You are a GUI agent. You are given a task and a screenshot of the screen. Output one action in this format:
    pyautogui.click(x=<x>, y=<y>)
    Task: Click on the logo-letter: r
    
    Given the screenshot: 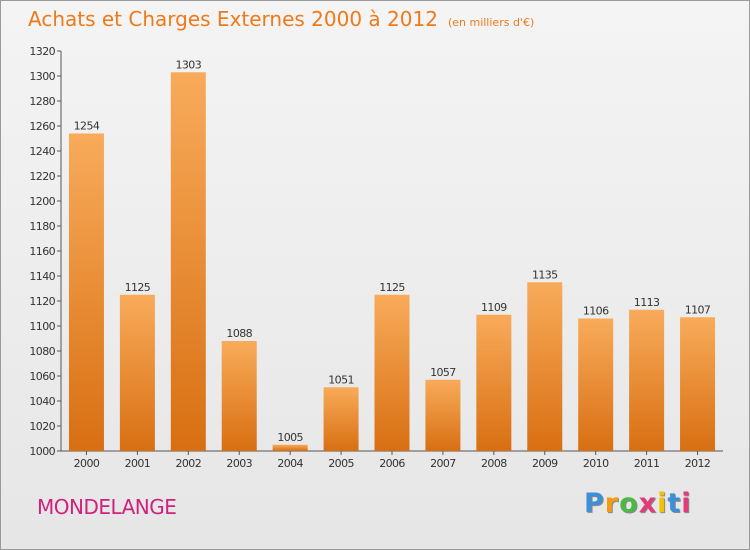 What is the action you would take?
    pyautogui.click(x=612, y=503)
    